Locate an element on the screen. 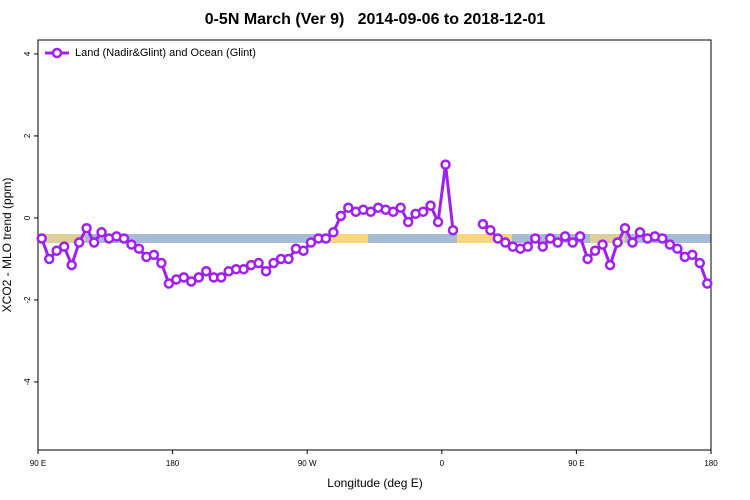 This screenshot has width=750, height=500. y-tick-label: 2 is located at coordinates (27, 135).